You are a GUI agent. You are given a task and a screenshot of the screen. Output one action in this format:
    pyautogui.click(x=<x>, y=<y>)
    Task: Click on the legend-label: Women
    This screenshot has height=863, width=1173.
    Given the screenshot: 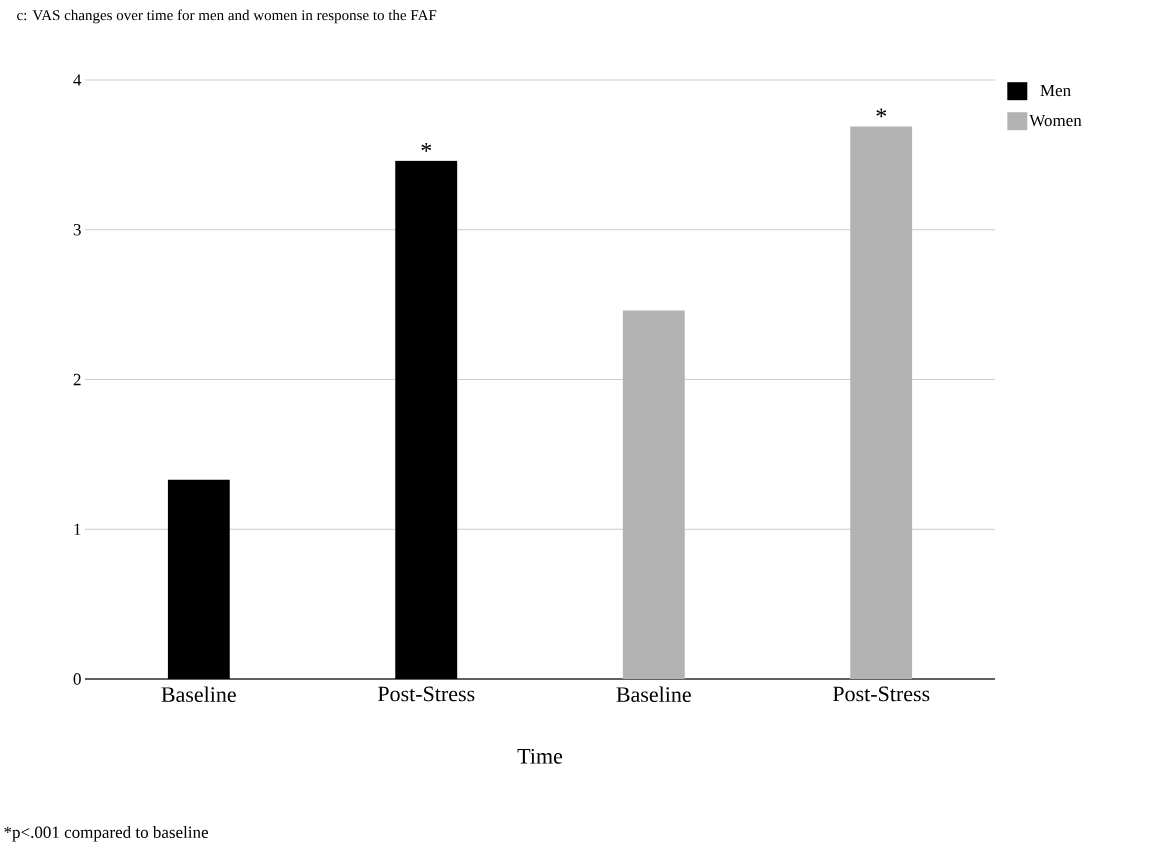 What is the action you would take?
    pyautogui.click(x=1055, y=120)
    